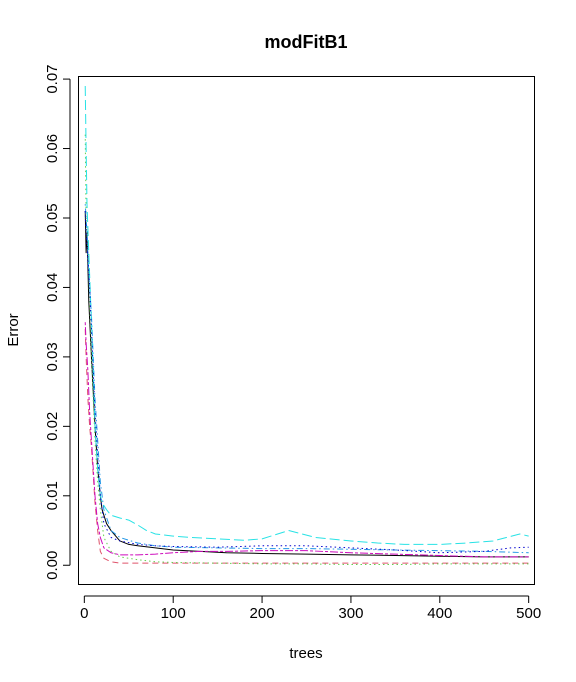 The width and height of the screenshot is (576, 682). What do you see at coordinates (52, 356) in the screenshot?
I see `y-tick-label: 0.03` at bounding box center [52, 356].